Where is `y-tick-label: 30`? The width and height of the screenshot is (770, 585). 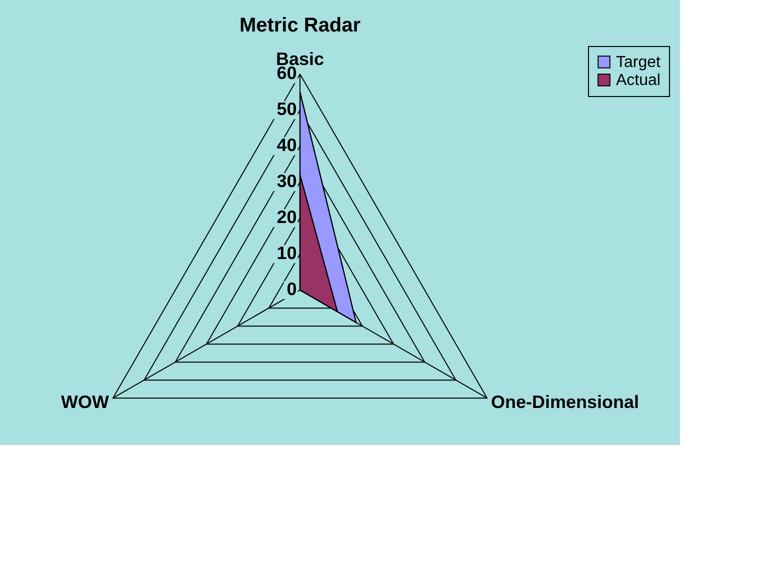
y-tick-label: 30 is located at coordinates (286, 181).